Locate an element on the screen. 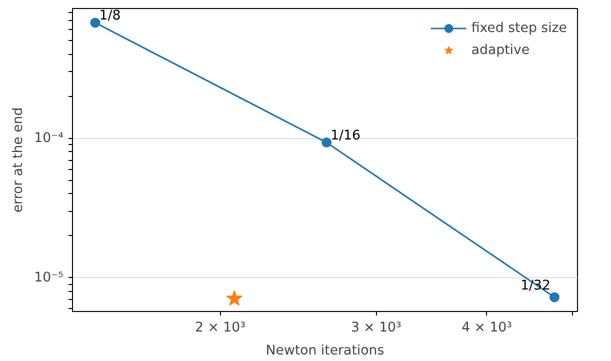  y-axis-title: error at the end is located at coordinates (18, 160).